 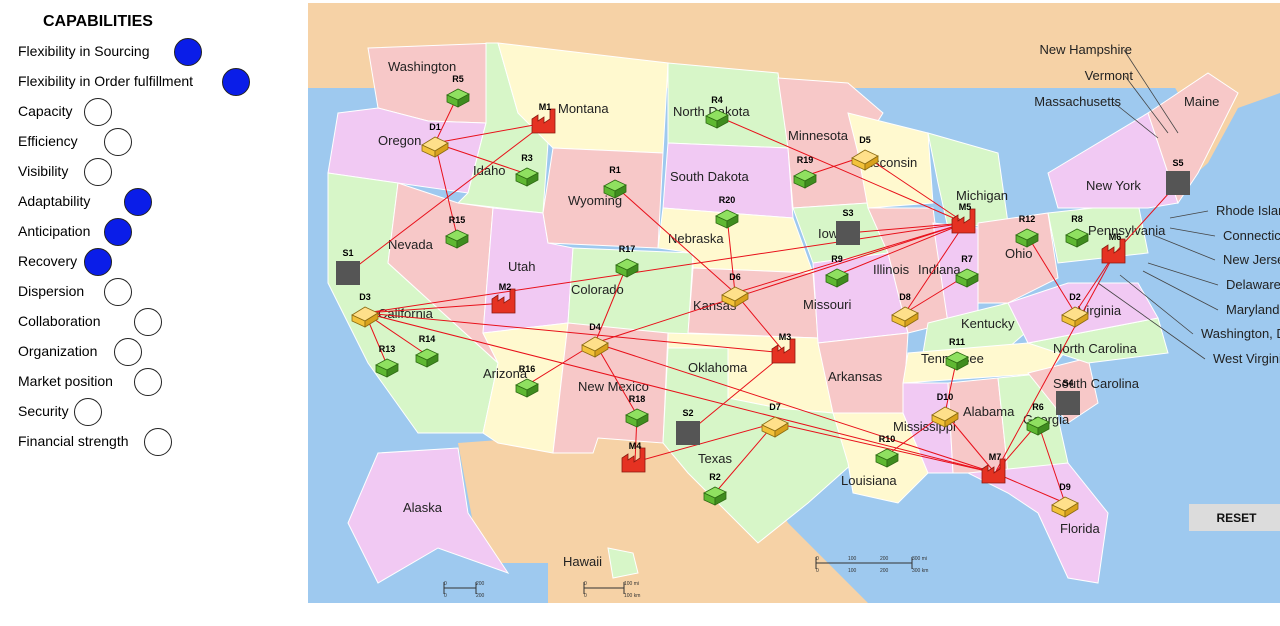 What do you see at coordinates (635, 446) in the screenshot?
I see `node-label: M4` at bounding box center [635, 446].